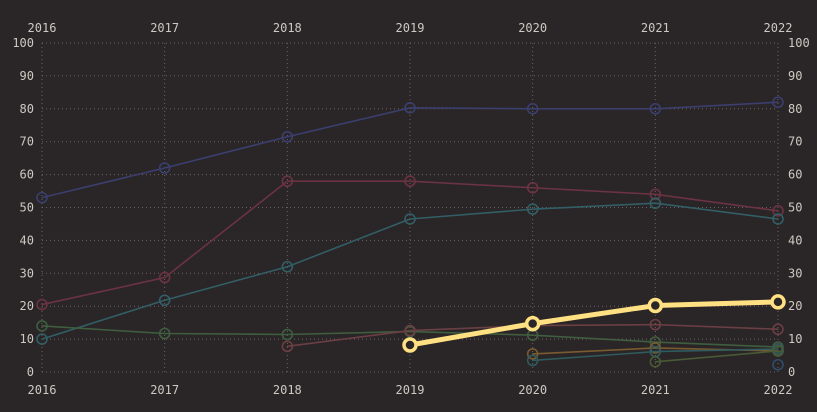 This screenshot has height=412, width=817. Describe the element at coordinates (532, 28) in the screenshot. I see `x-tick-label-top: 2020` at that location.